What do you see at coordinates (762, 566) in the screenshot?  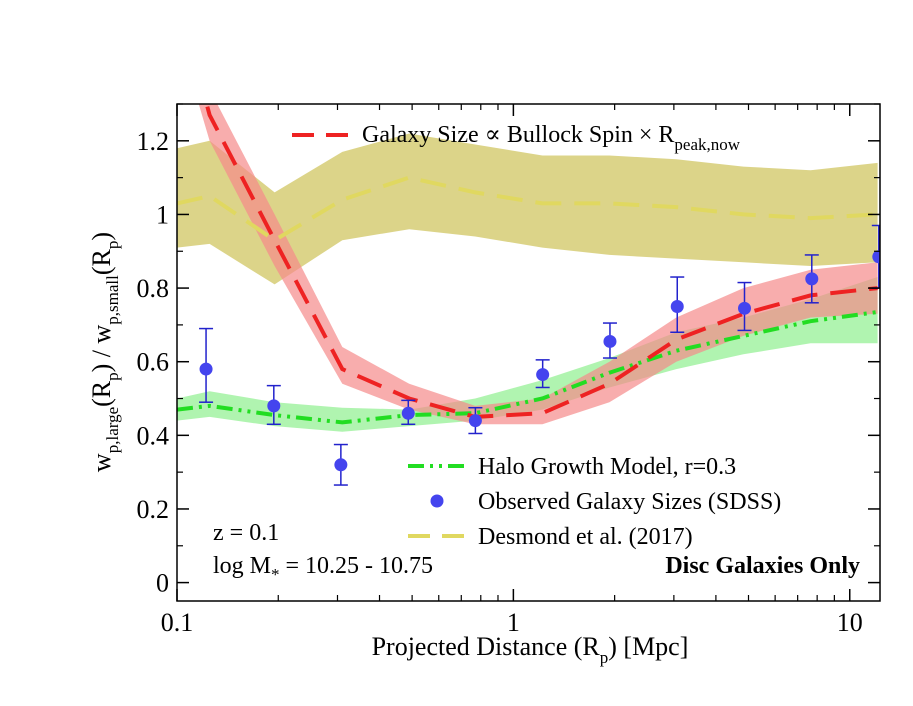 I see `annotation-disc-only: Disc Galaxies Only` at bounding box center [762, 566].